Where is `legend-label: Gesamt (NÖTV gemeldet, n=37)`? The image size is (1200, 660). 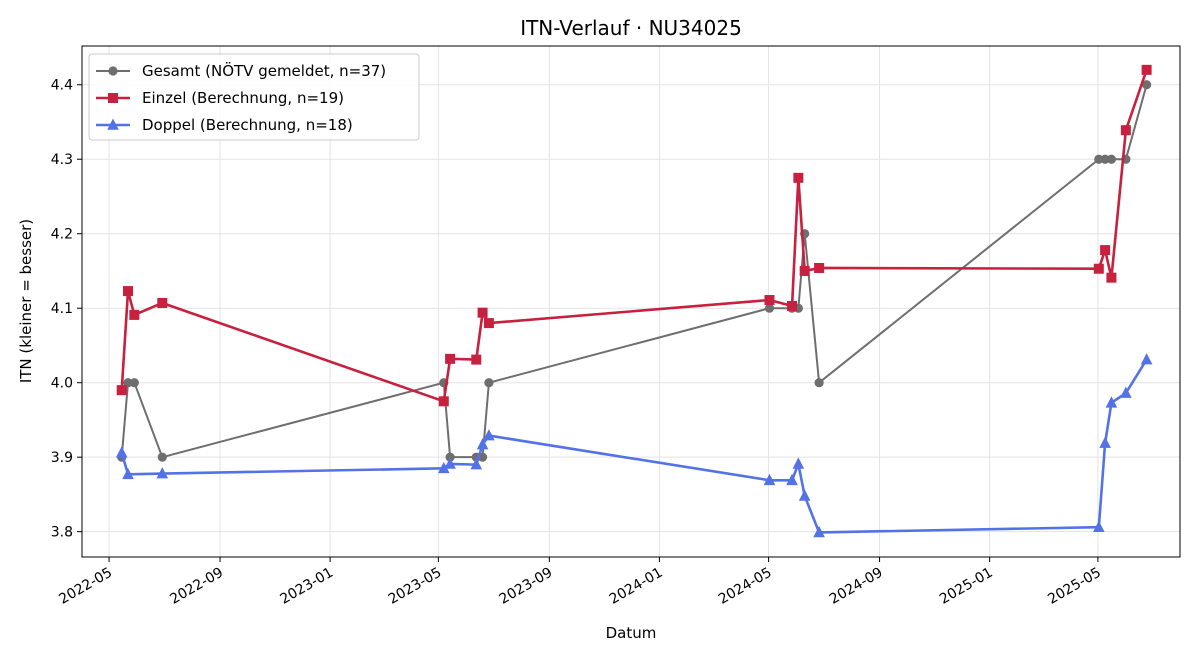 legend-label: Gesamt (NÖTV gemeldet, n=37) is located at coordinates (264, 70).